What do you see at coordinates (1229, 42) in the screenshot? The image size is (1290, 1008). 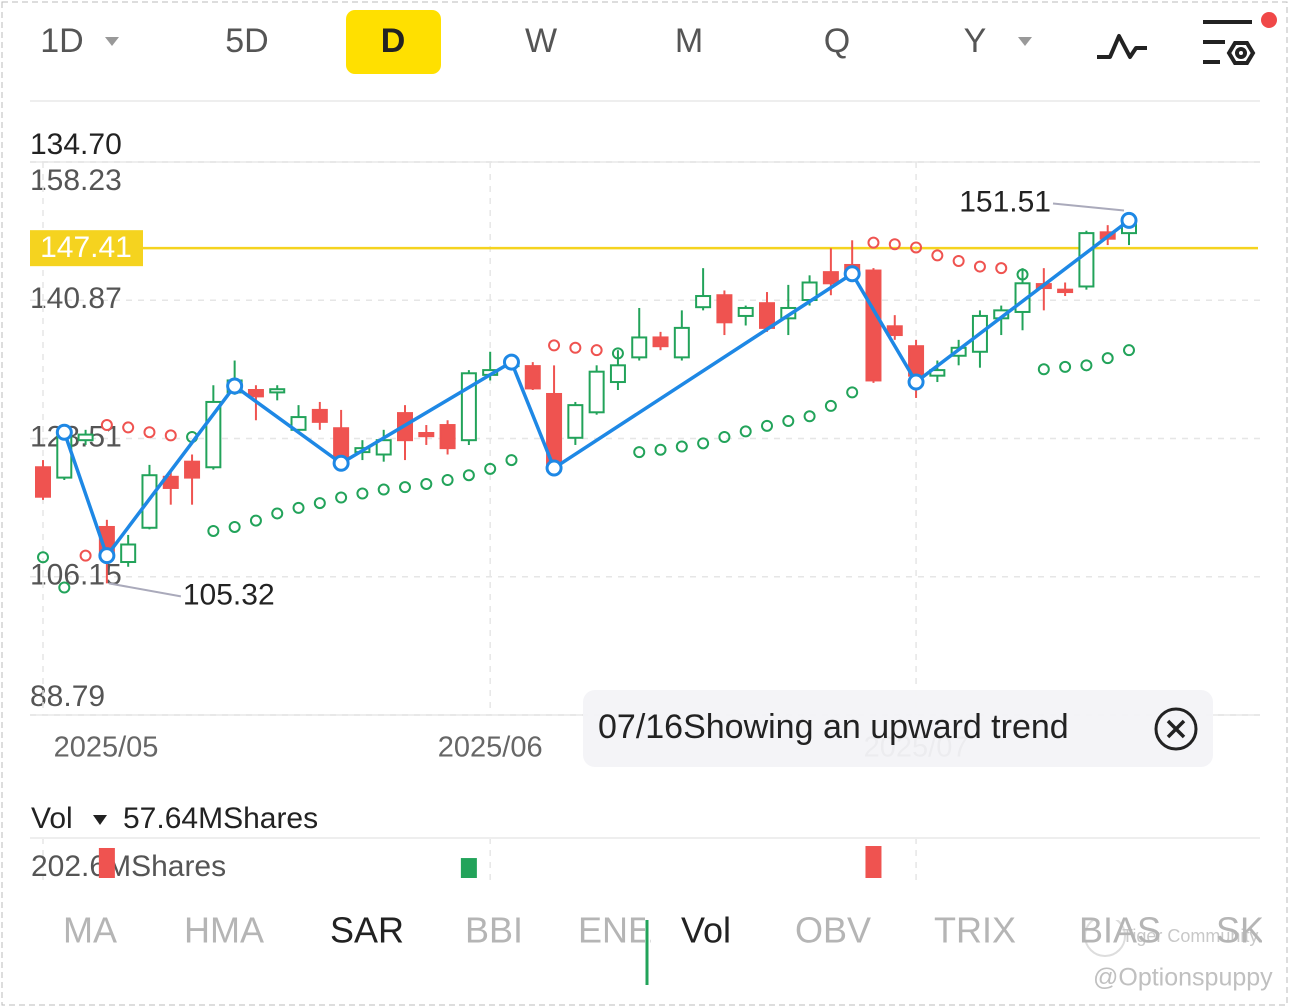 I see `settings-icon` at bounding box center [1229, 42].